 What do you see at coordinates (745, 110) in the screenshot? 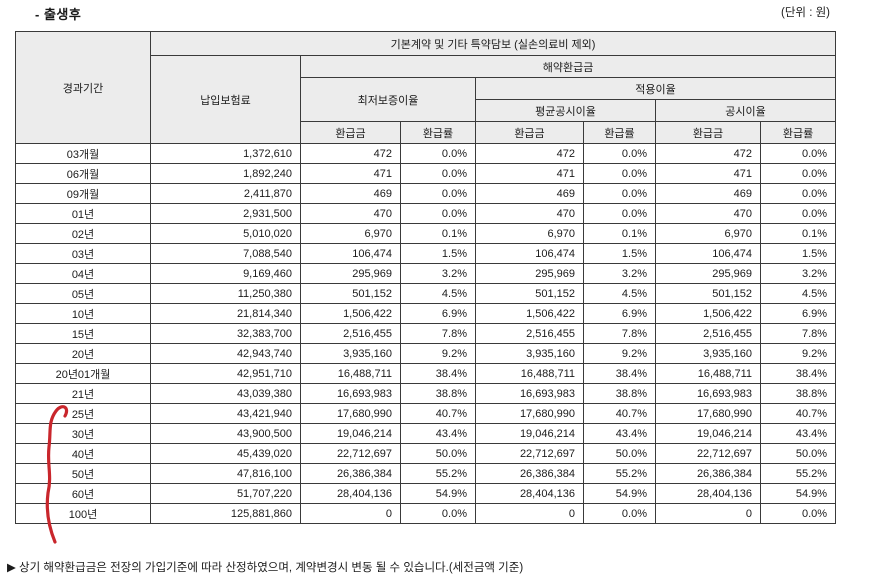
I see `header-published-rate: 공시이율` at bounding box center [745, 110].